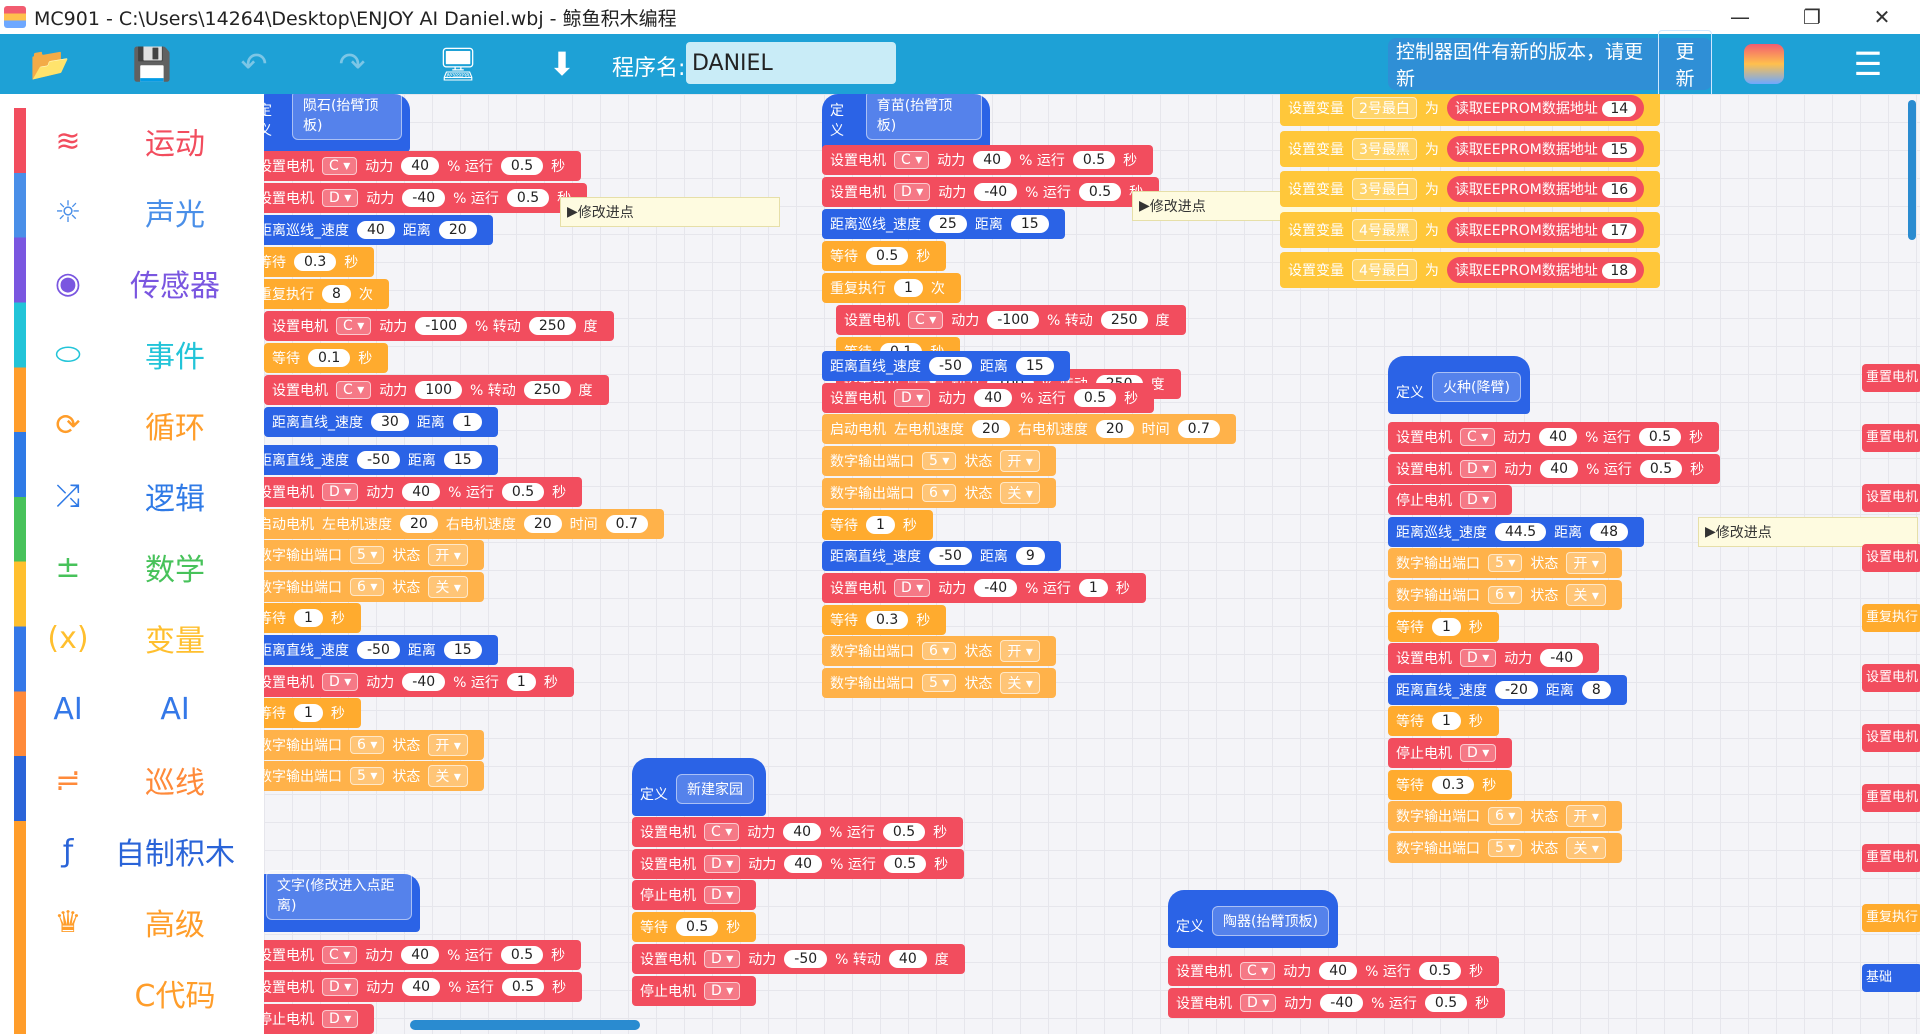  What do you see at coordinates (1868, 64) in the screenshot?
I see `menu-icon: ☰` at bounding box center [1868, 64].